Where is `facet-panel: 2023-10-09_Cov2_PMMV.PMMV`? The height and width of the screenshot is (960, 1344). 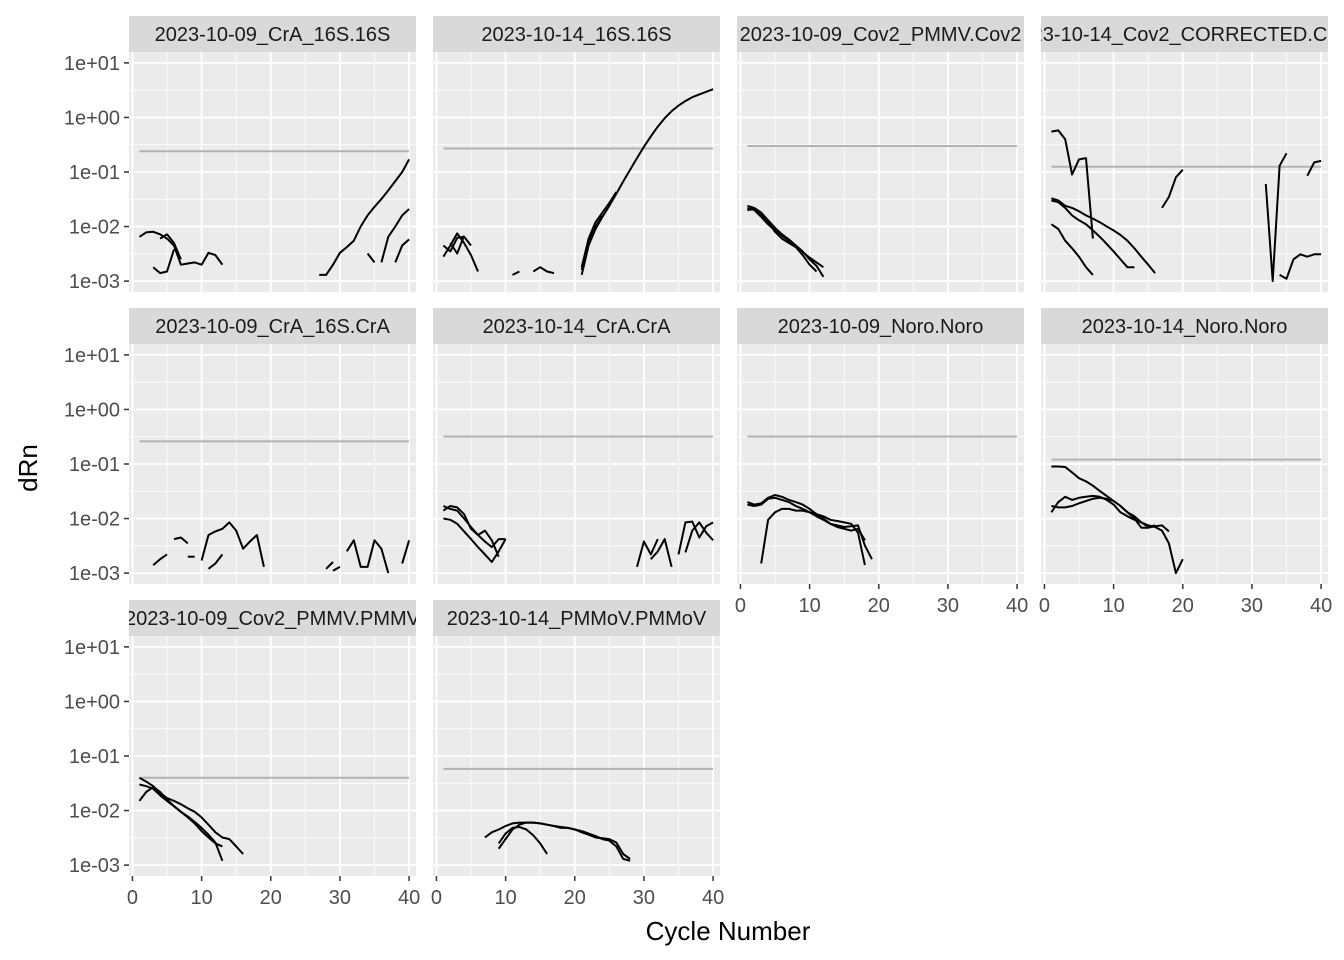 facet-panel: 2023-10-09_Cov2_PMMV.PMMV is located at coordinates (273, 738).